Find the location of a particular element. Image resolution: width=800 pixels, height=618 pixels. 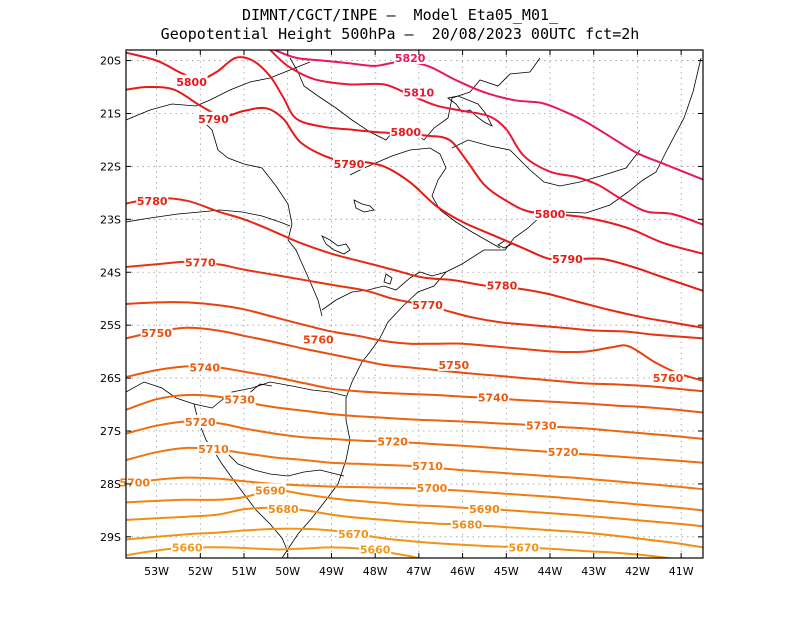

contour-label-5750: 5750 is located at coordinates (156, 333).